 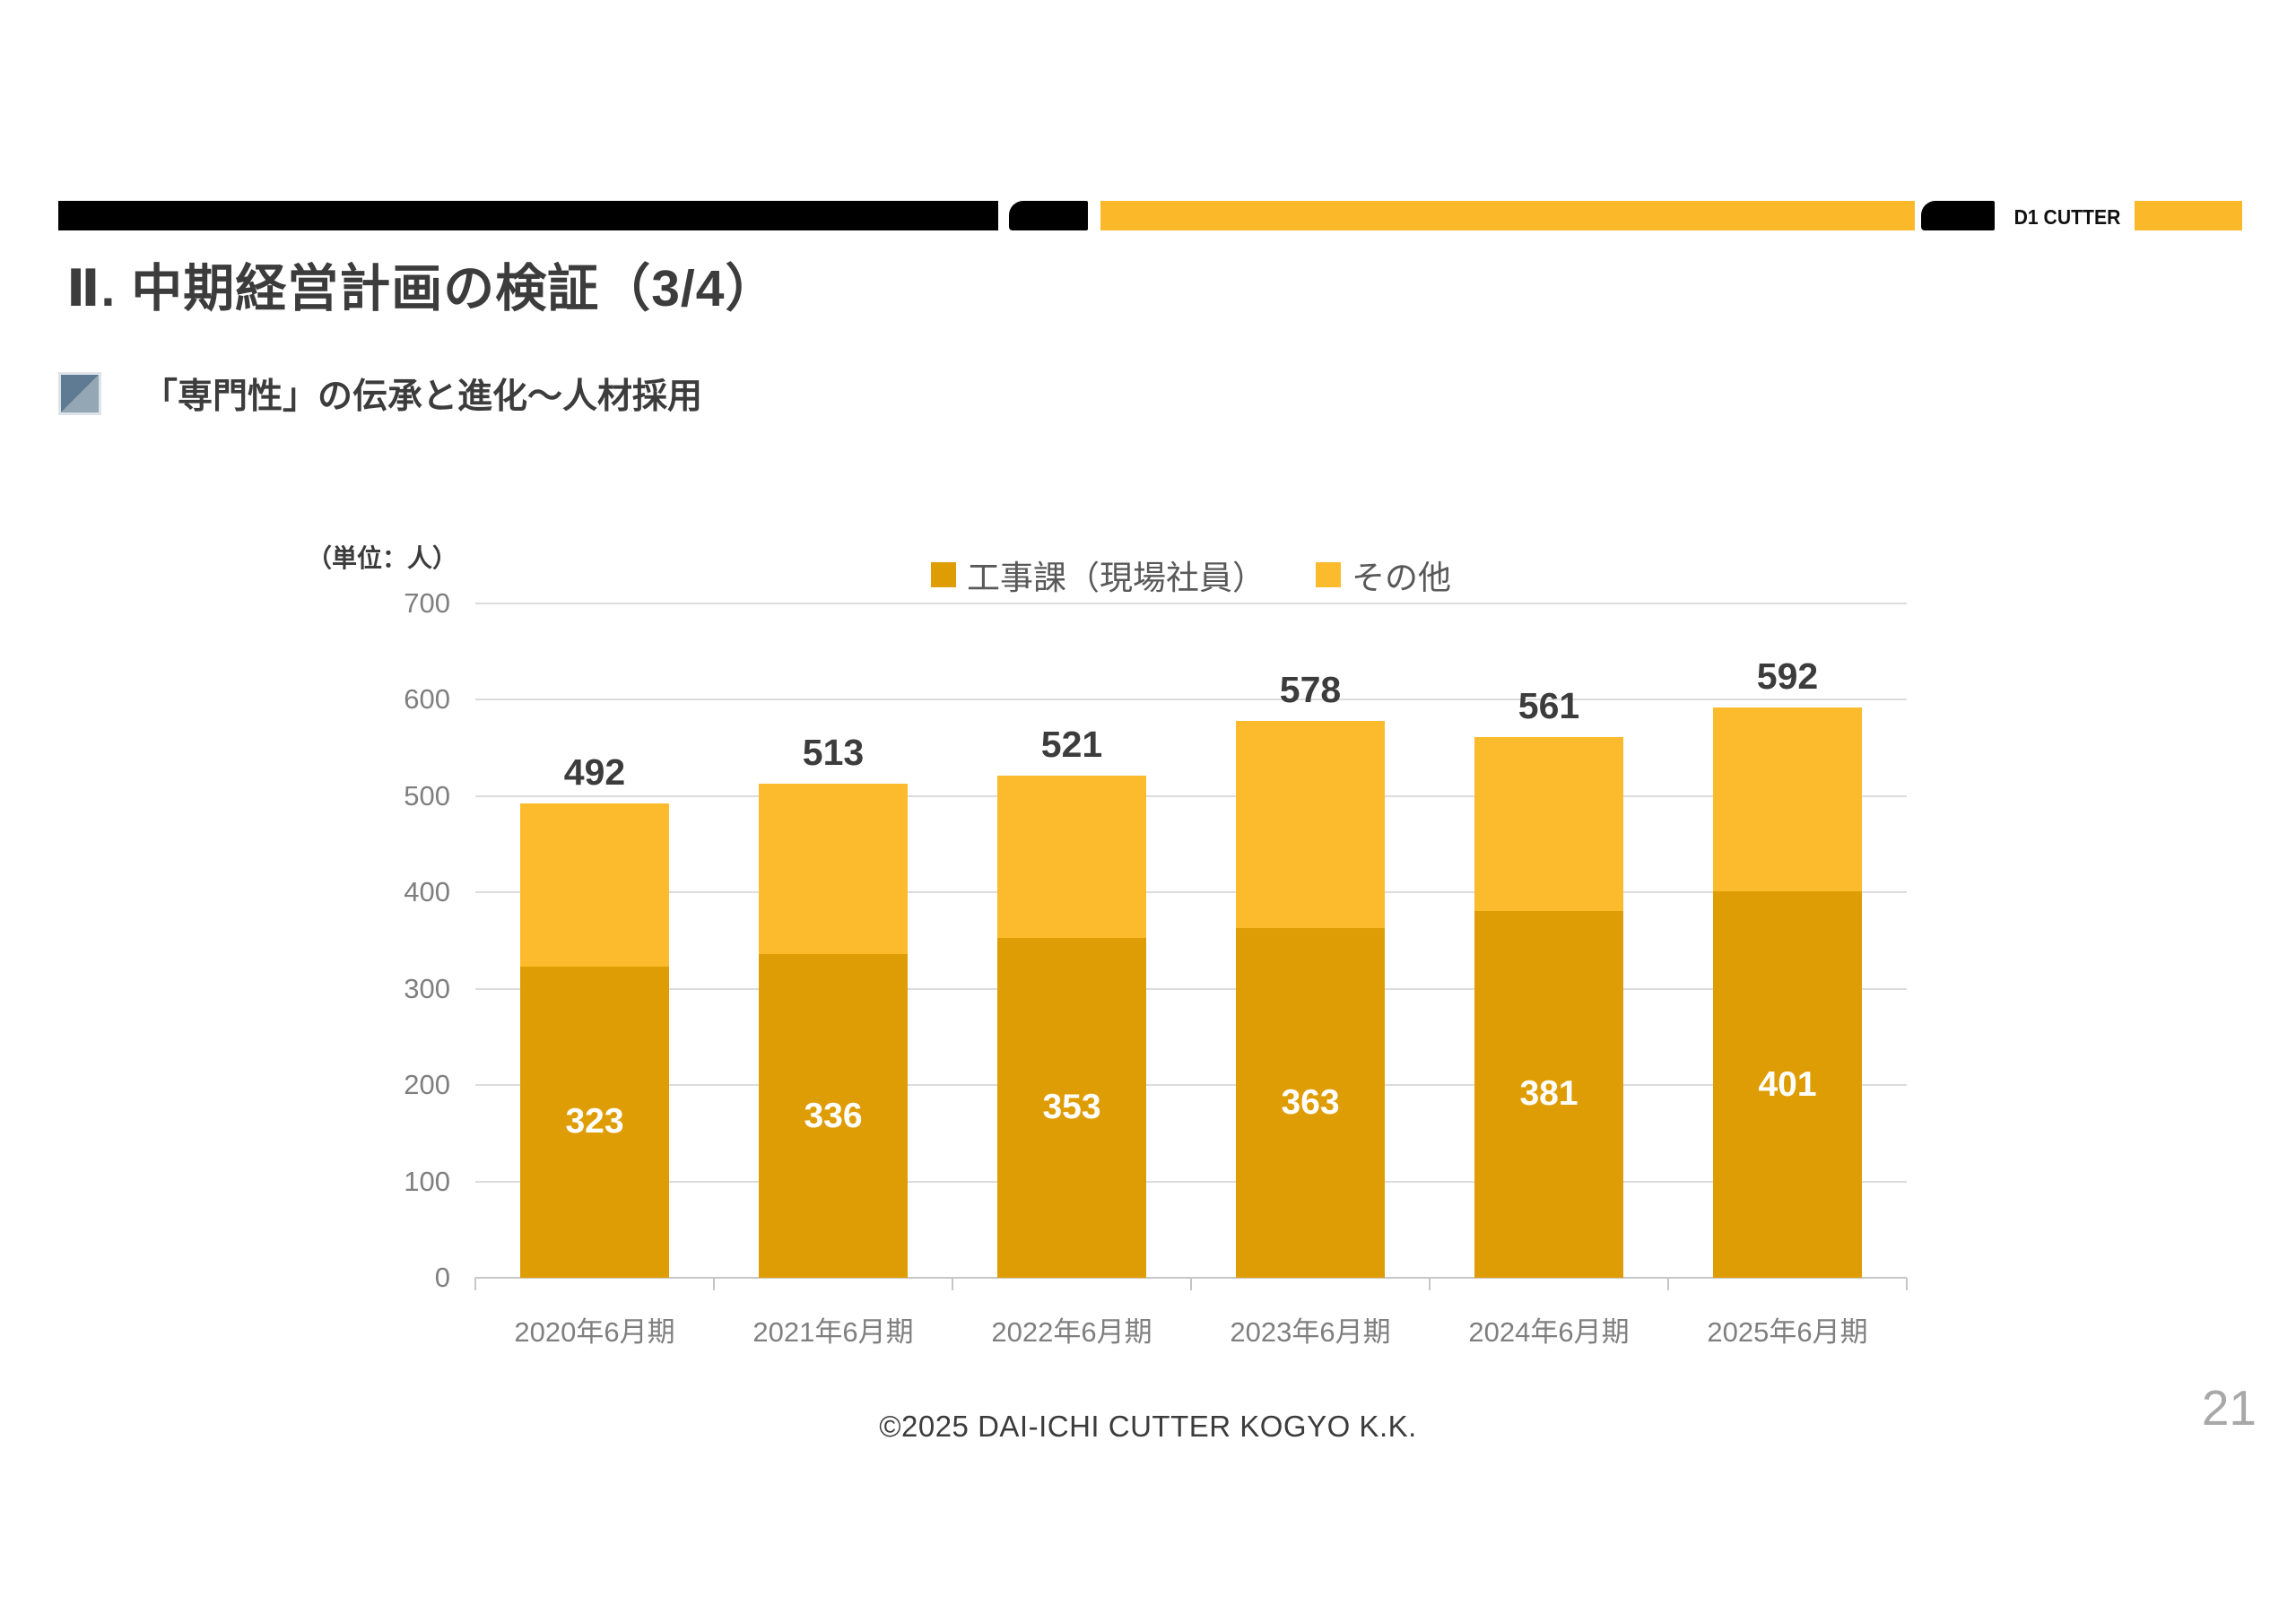 What do you see at coordinates (427, 892) in the screenshot?
I see `y-axis-label-400: 400` at bounding box center [427, 892].